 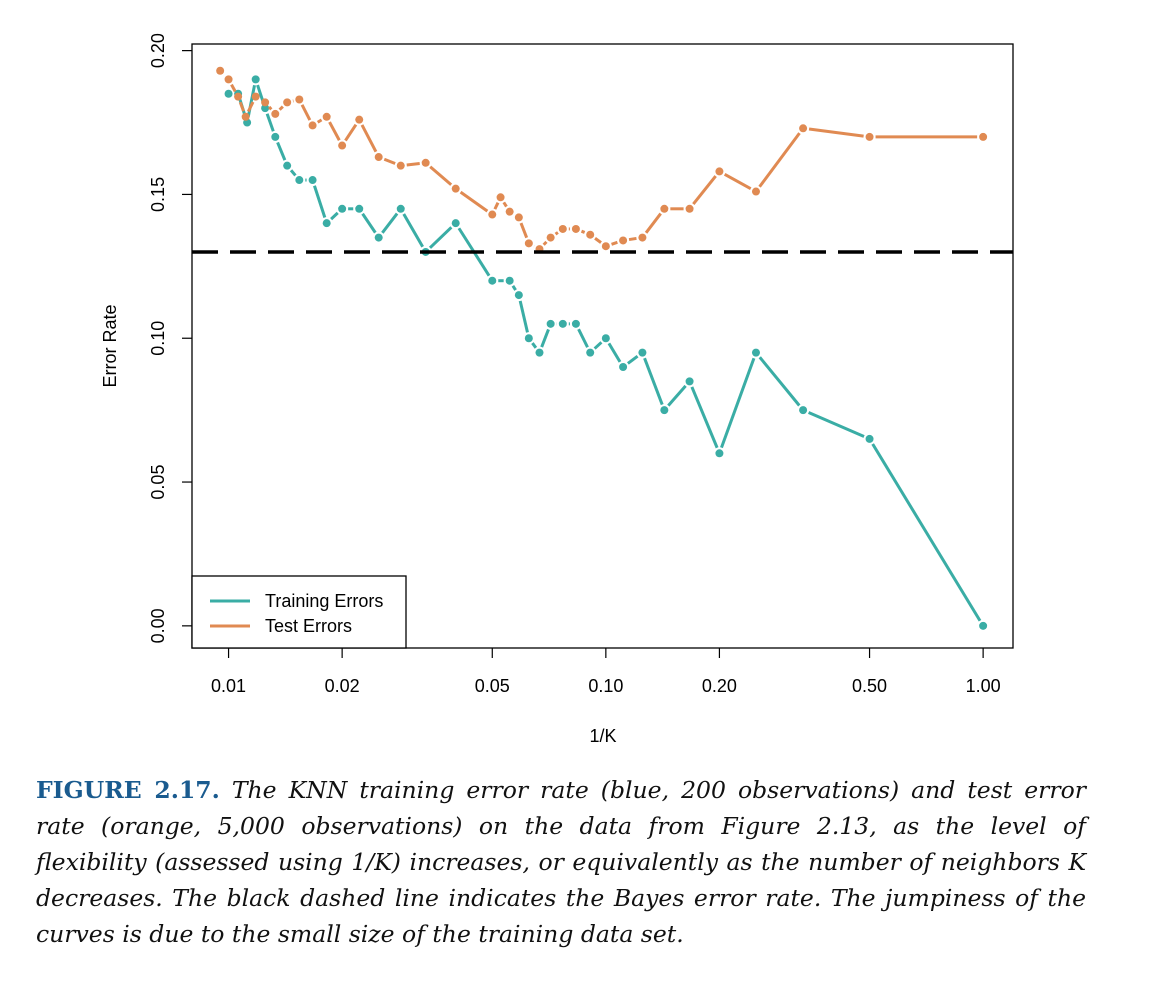 What do you see at coordinates (719, 686) in the screenshot?
I see `x-tick-label: 0.20` at bounding box center [719, 686].